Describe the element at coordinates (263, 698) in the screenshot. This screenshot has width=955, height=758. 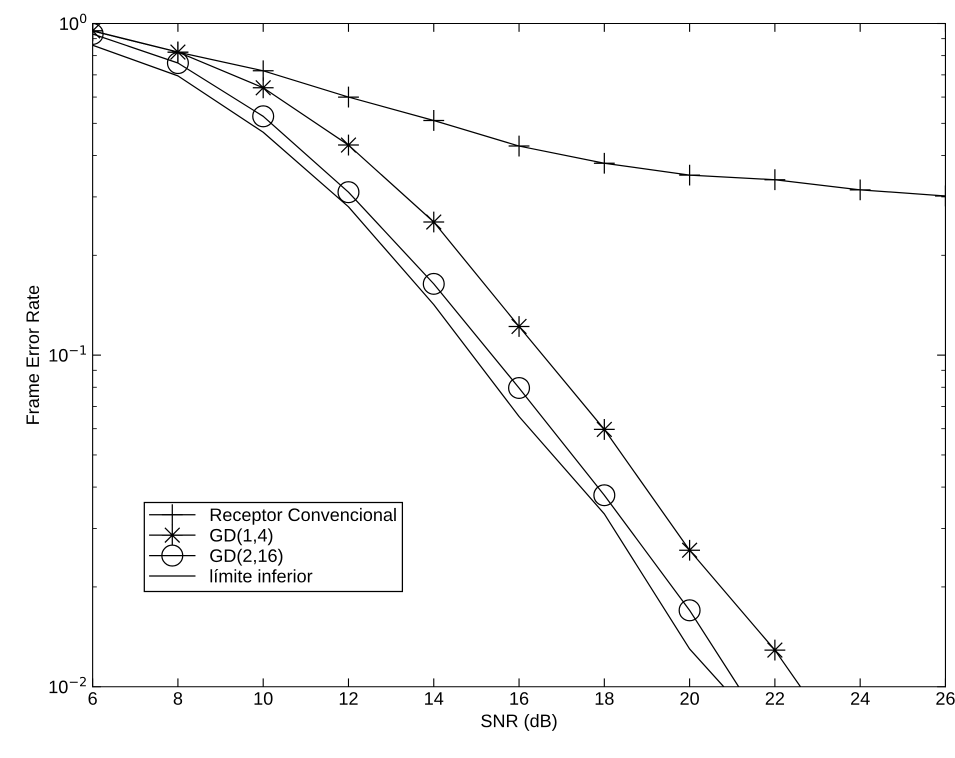
I see `x-tick-label: 10` at that location.